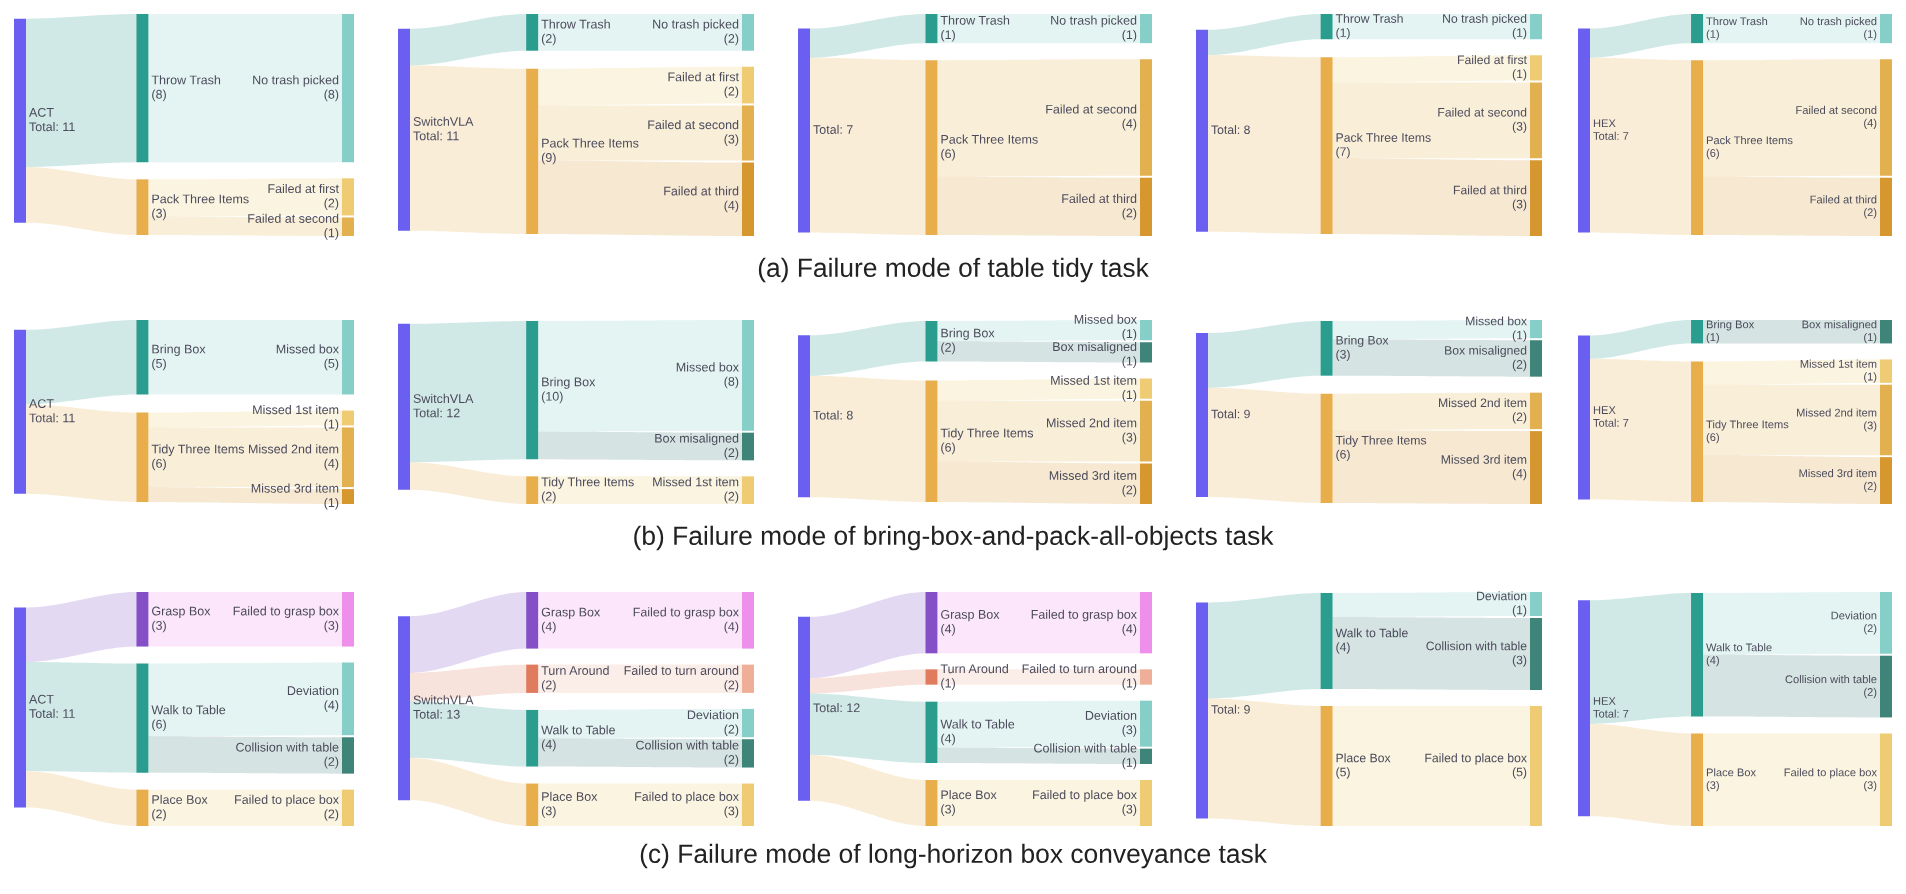  Describe the element at coordinates (954, 538) in the screenshot. I see `text: (b) Failure mode of bring-box-and-pack-all-objects task` at that location.